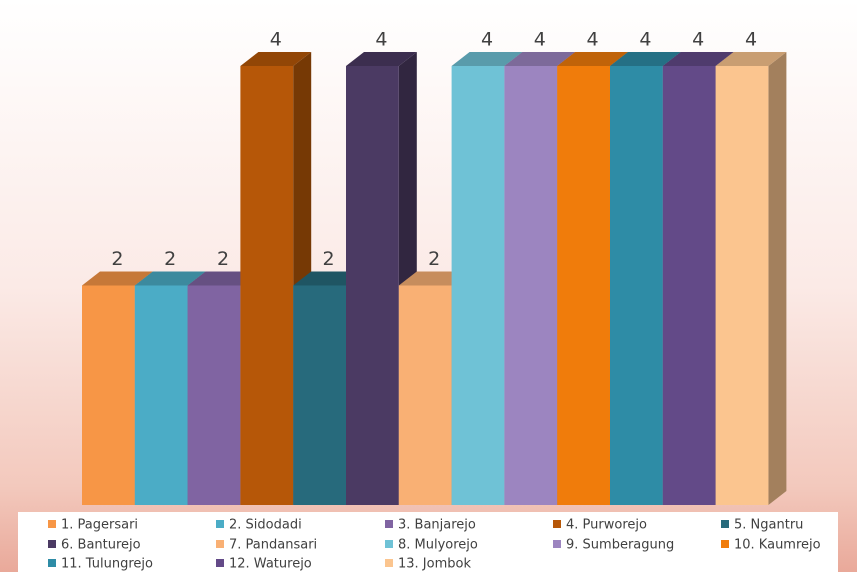 The height and width of the screenshot is (572, 857). I want to click on legend-label: 13. Jombok, so click(434, 564).